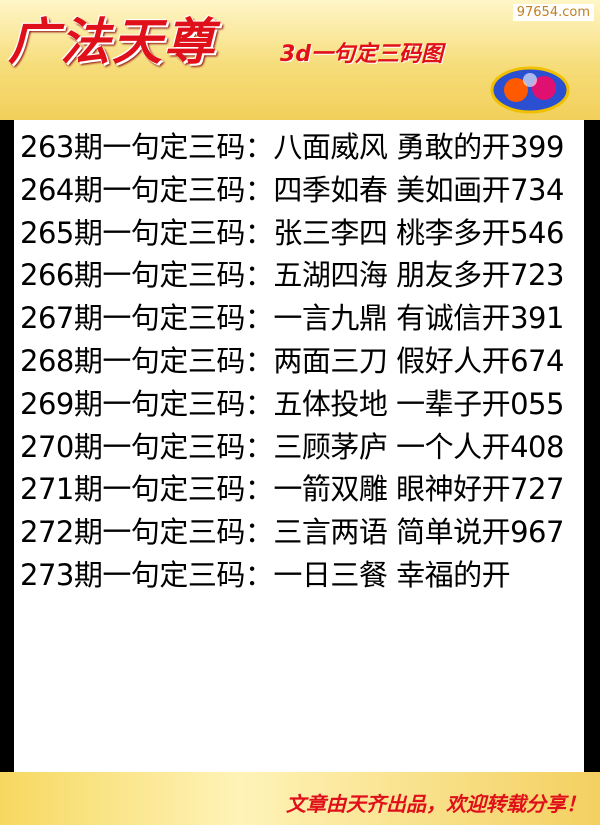 The width and height of the screenshot is (600, 825). Describe the element at coordinates (292, 275) in the screenshot. I see `prediction-line: 266期一句定三码：五湖四海 朋友多开723` at that location.